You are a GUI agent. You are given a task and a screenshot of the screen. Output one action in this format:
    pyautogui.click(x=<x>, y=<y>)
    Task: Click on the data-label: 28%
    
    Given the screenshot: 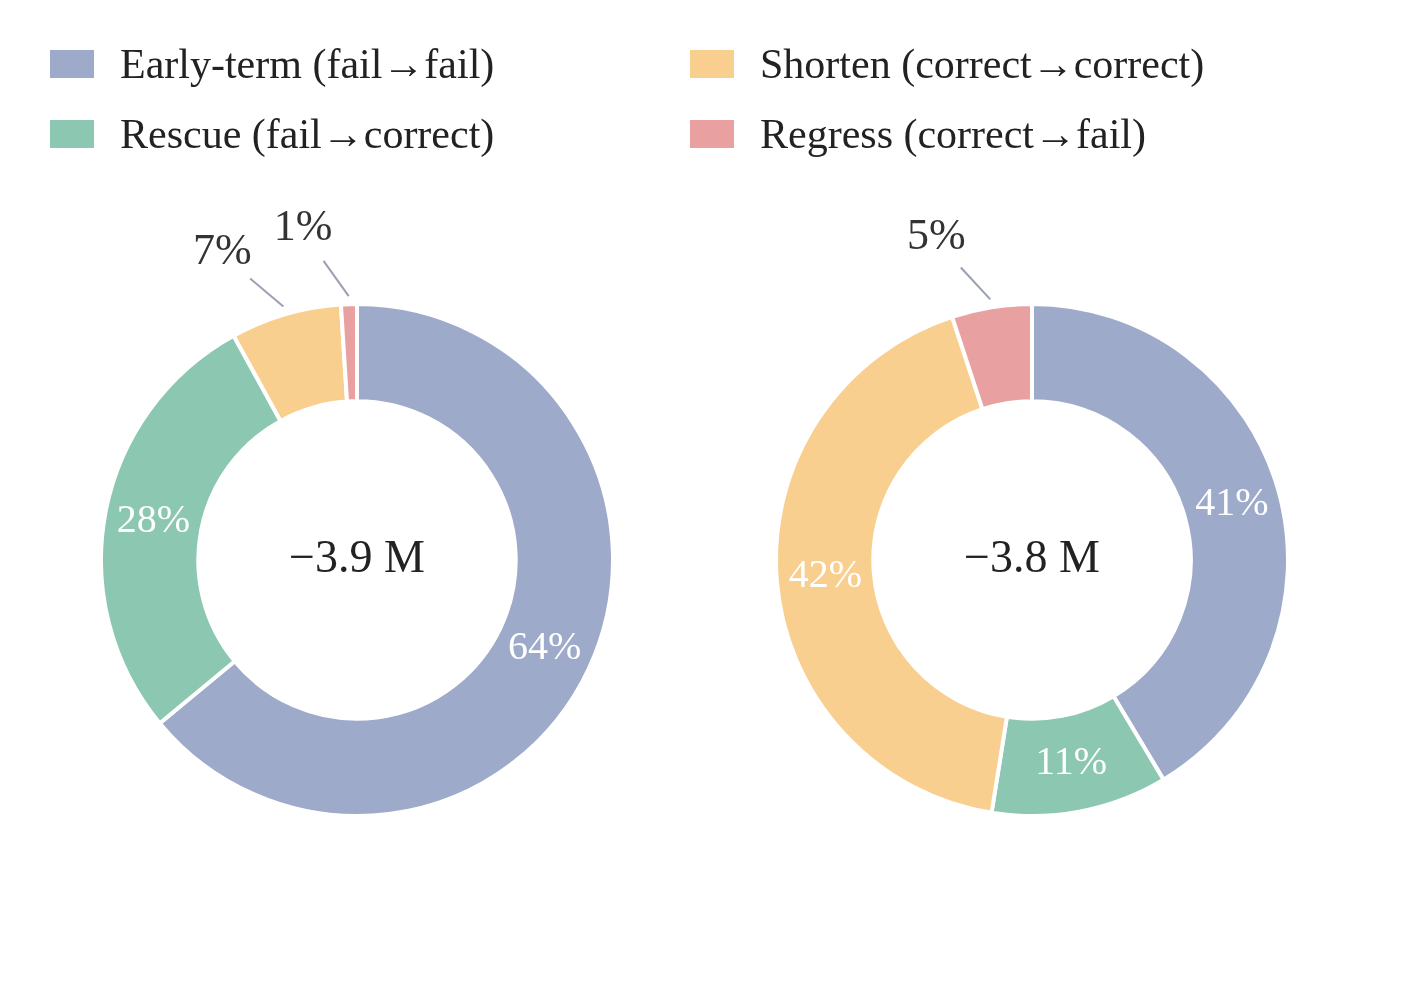 What is the action you would take?
    pyautogui.click(x=153, y=518)
    